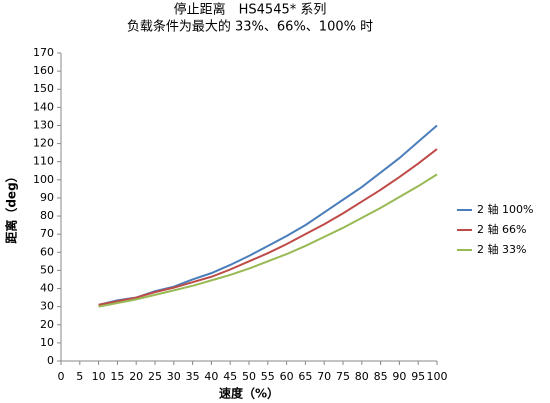 This screenshot has height=403, width=550. I want to click on x-tick-label: 0, so click(61, 376).